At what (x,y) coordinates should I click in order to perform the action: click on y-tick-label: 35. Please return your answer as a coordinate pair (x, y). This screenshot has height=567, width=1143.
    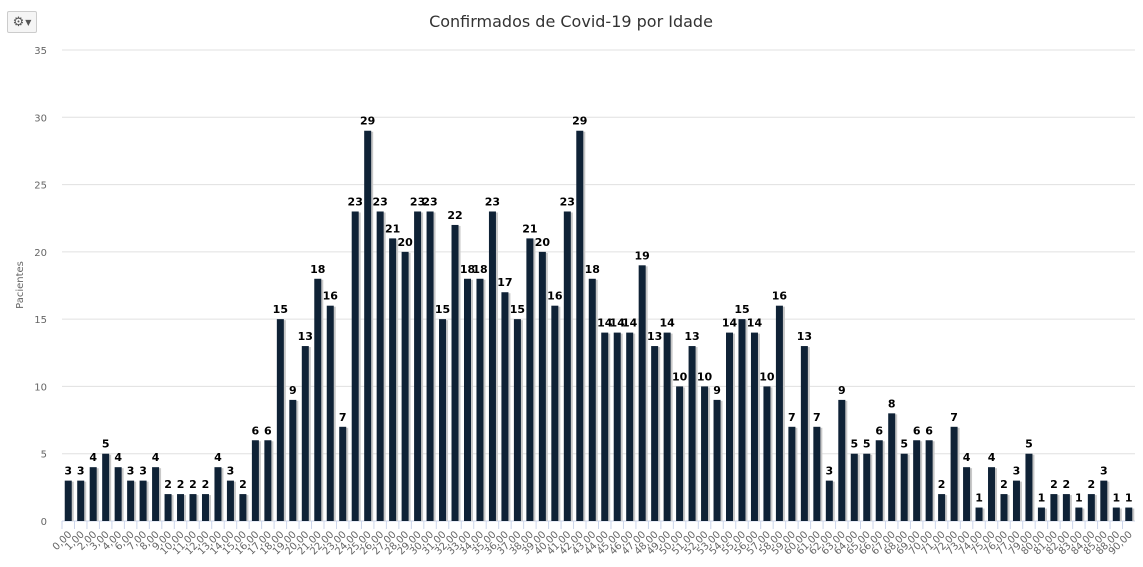
    Looking at the image, I should click on (40, 51).